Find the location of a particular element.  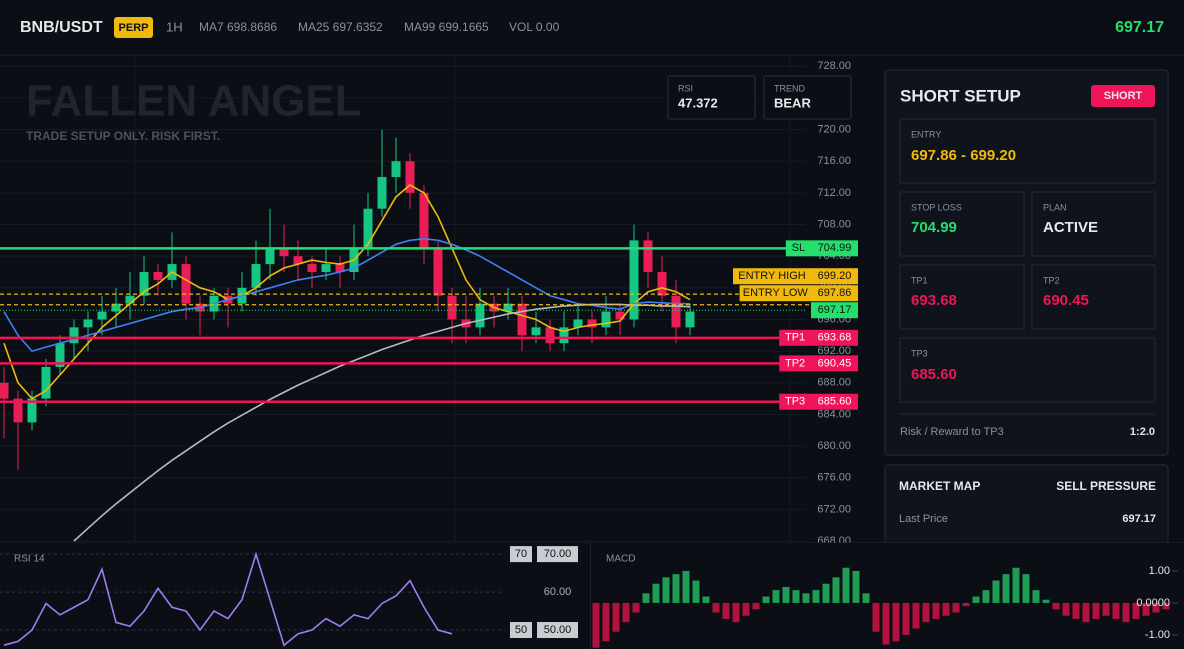

level-tag-value: 704.99 is located at coordinates (835, 248).